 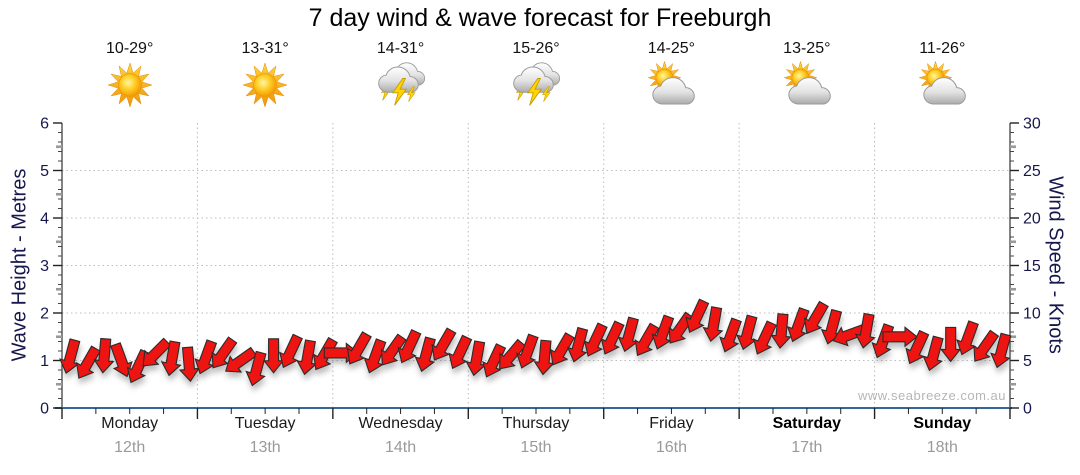 I want to click on day-label-friday: Friday 16th, so click(x=671, y=436).